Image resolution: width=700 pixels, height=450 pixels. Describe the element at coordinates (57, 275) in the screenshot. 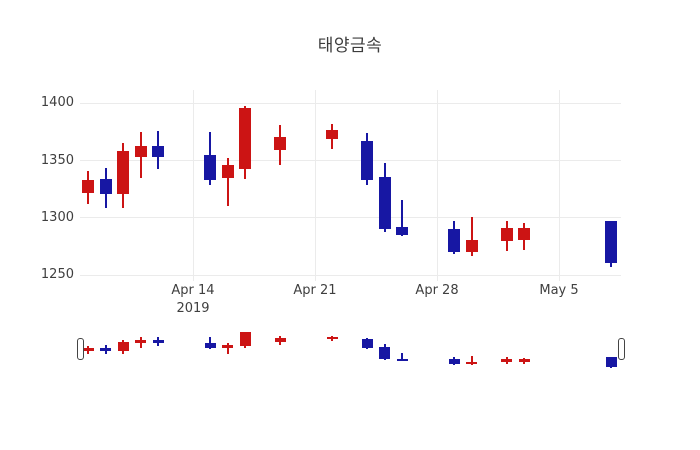

I see `y-tick-label: 1250` at that location.